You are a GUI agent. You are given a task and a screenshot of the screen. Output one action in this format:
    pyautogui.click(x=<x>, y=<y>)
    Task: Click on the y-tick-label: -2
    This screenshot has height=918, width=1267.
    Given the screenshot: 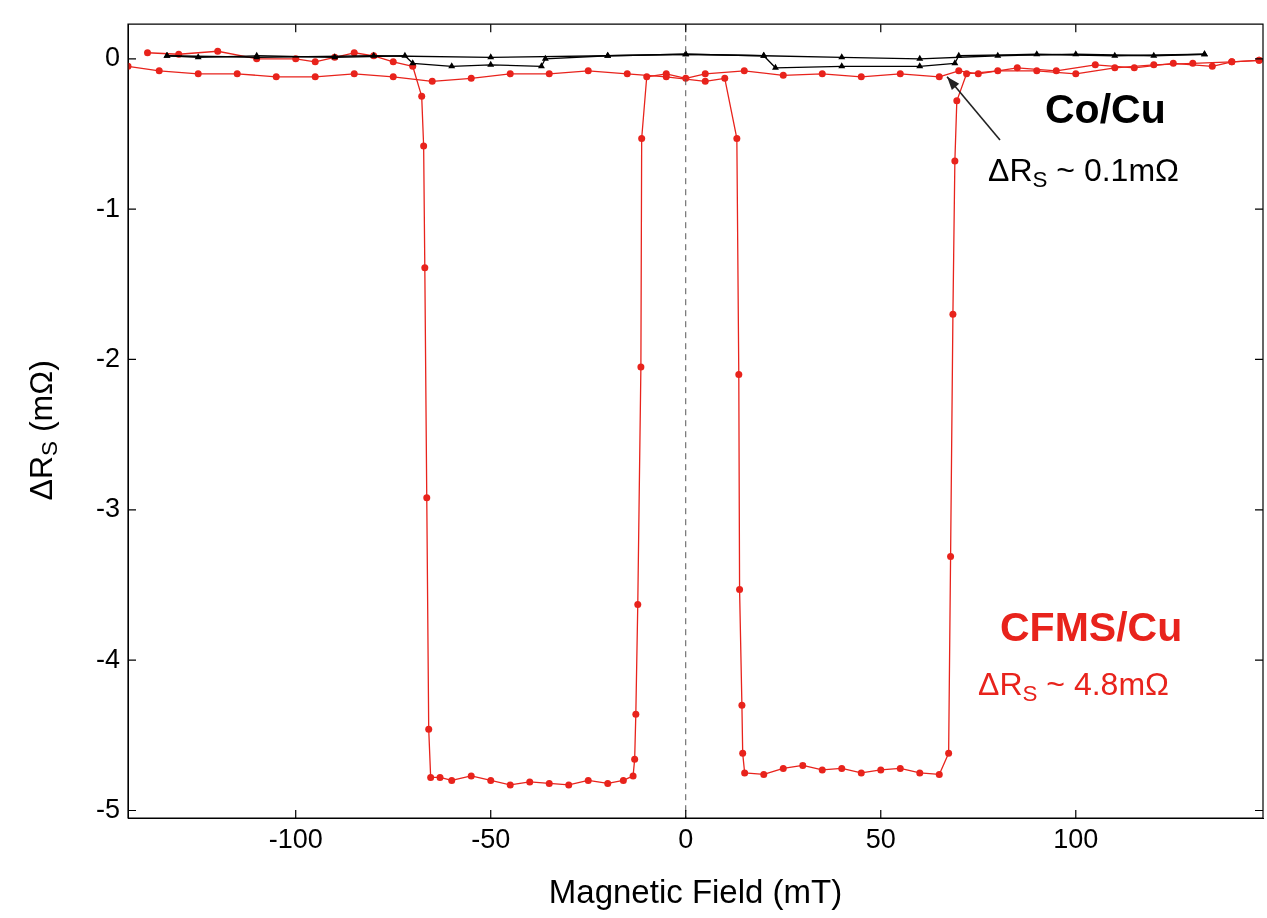 What is the action you would take?
    pyautogui.click(x=107, y=357)
    